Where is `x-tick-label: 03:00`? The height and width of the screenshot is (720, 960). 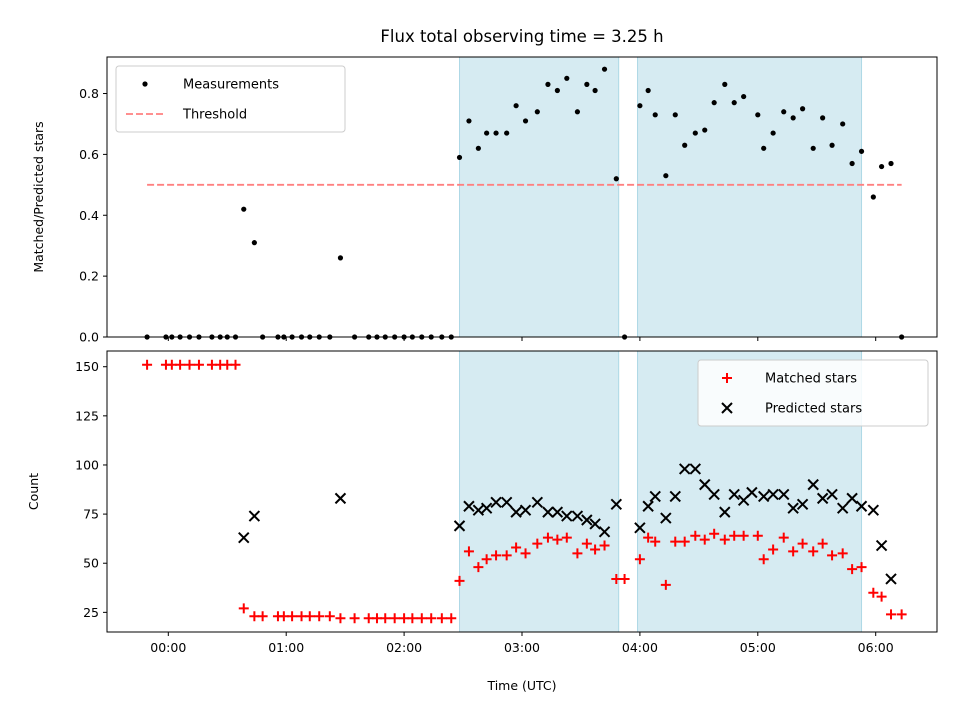
x-tick-label: 03:00 is located at coordinates (522, 647).